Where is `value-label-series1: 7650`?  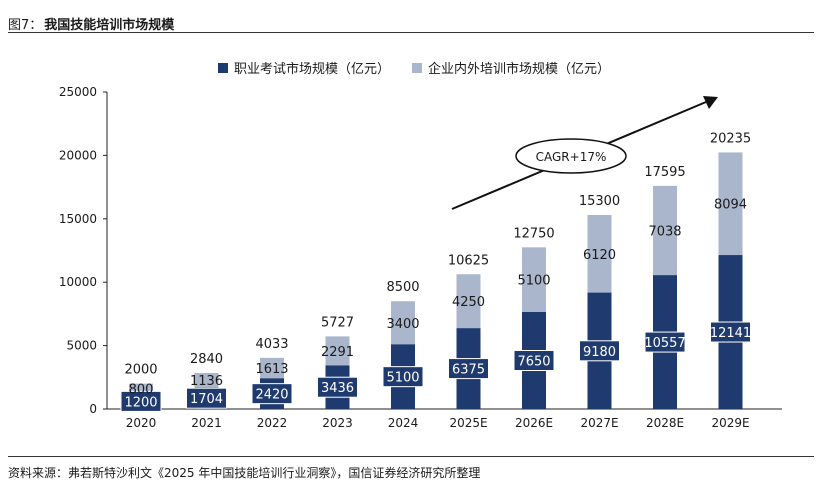
value-label-series1: 7650 is located at coordinates (533, 361).